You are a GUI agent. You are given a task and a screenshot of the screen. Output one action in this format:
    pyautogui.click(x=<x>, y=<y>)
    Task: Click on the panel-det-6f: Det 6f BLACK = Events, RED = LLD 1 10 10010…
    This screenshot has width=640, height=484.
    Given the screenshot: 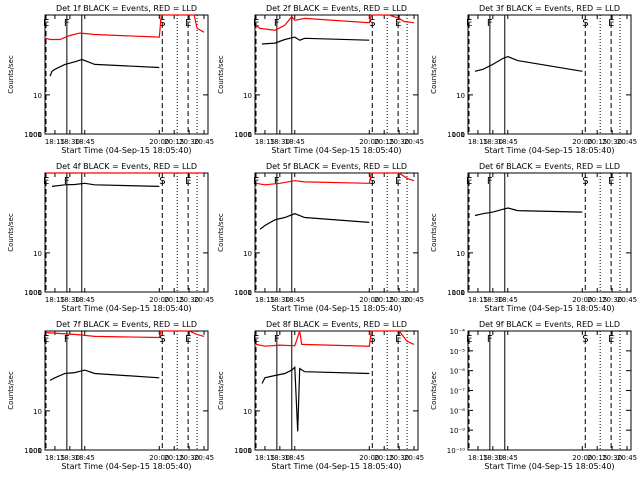 What is the action you would take?
    pyautogui.click(x=533, y=237)
    